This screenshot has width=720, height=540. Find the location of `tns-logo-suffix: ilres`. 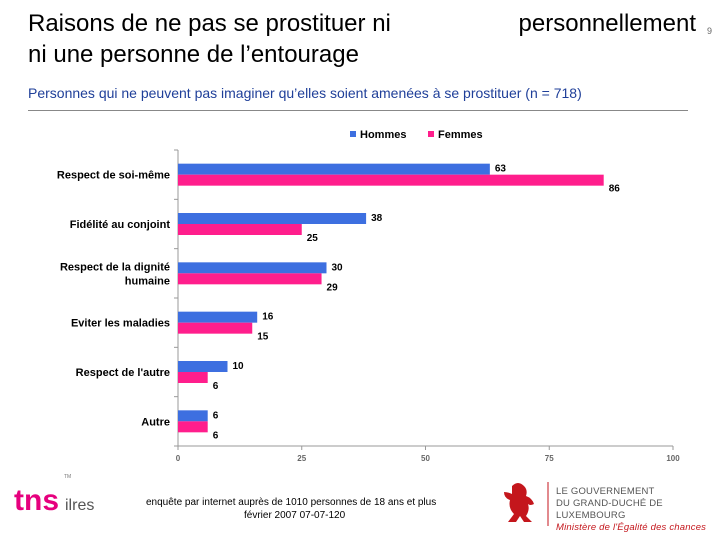

tns-logo-suffix: ilres is located at coordinates (79, 505).